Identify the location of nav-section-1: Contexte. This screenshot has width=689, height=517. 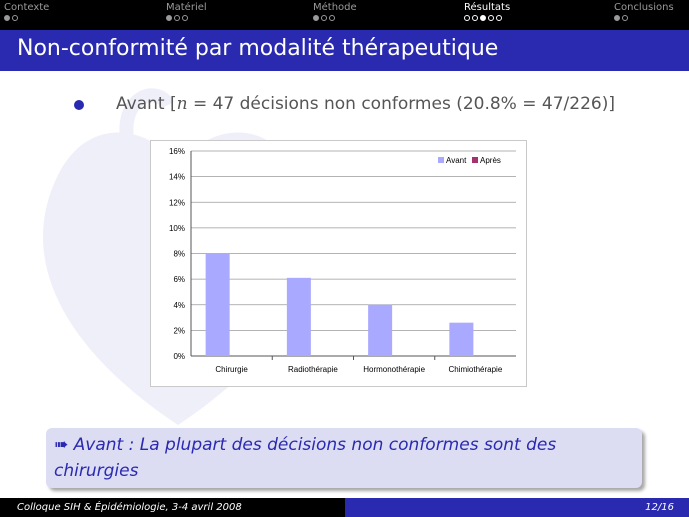
(26, 11).